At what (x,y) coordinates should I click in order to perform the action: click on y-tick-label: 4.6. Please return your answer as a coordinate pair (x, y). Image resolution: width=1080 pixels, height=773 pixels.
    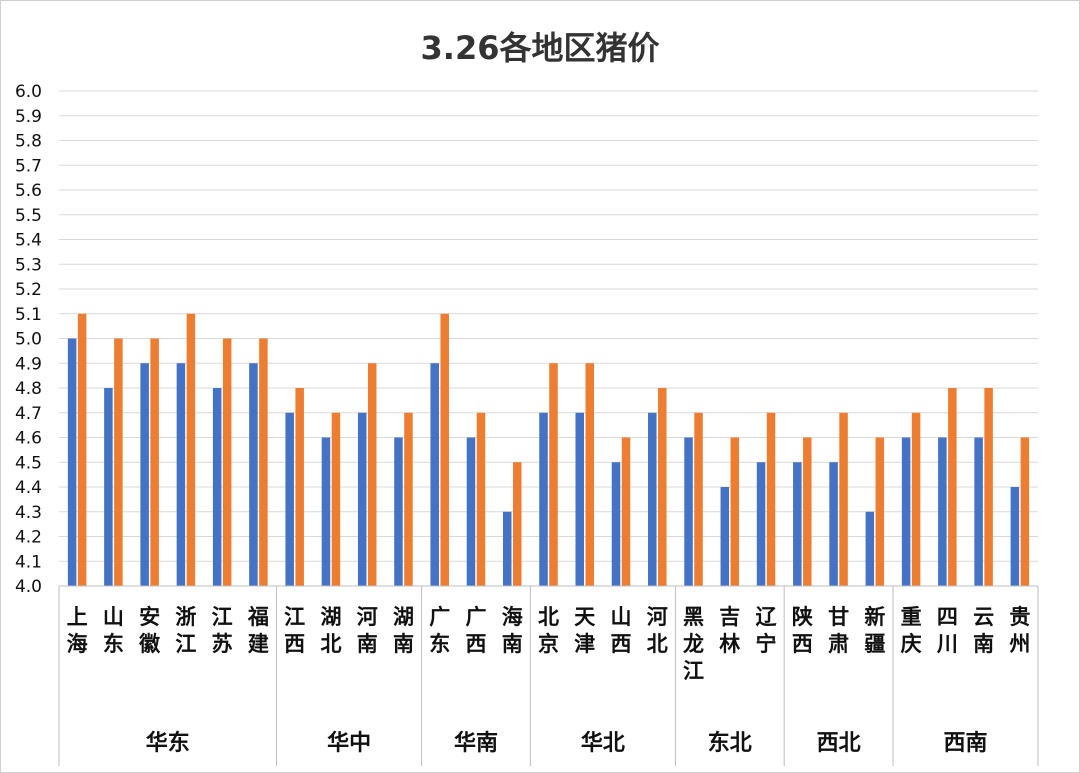
    Looking at the image, I should click on (28, 439).